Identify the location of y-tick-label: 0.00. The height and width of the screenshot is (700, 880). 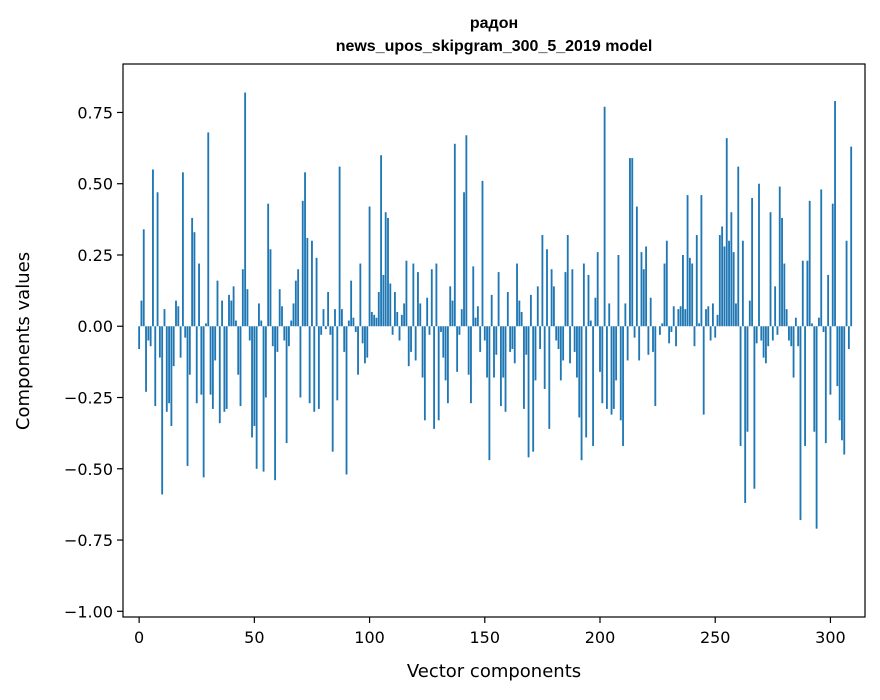
(95, 326).